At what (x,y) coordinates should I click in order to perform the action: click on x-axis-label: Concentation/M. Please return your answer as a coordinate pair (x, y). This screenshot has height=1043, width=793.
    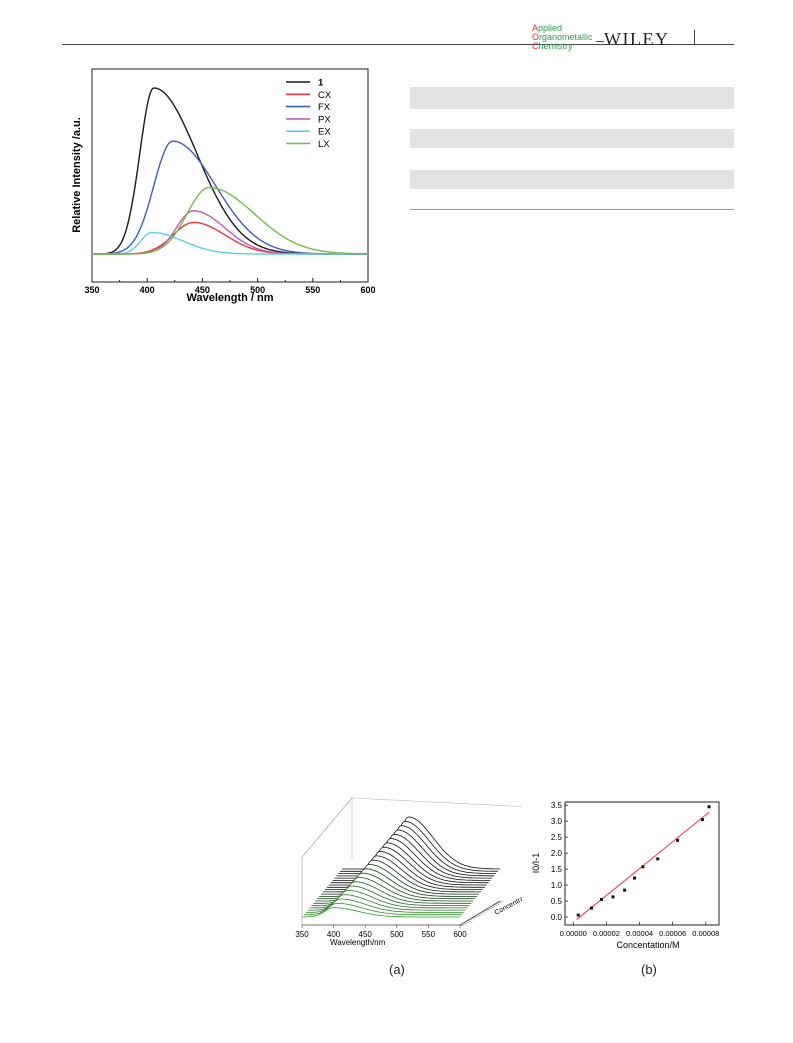
    Looking at the image, I should click on (647, 945).